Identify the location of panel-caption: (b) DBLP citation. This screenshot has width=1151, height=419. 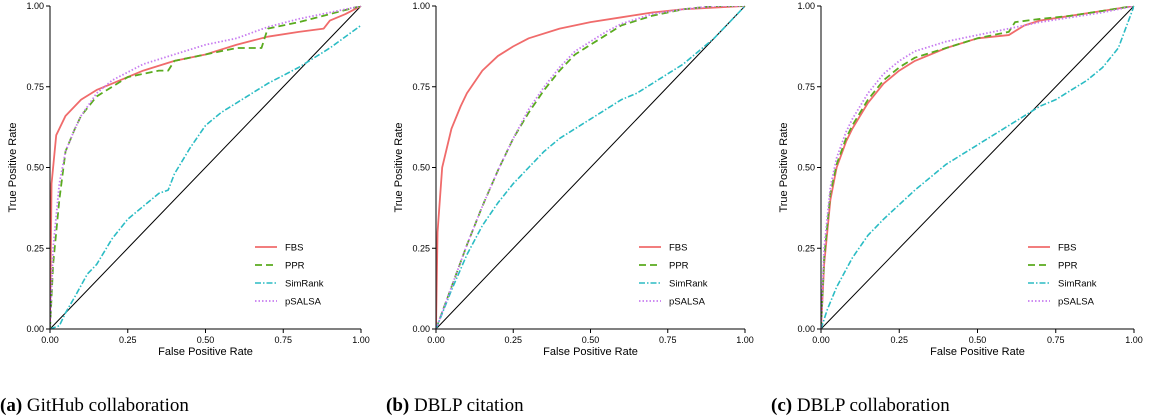
(455, 405).